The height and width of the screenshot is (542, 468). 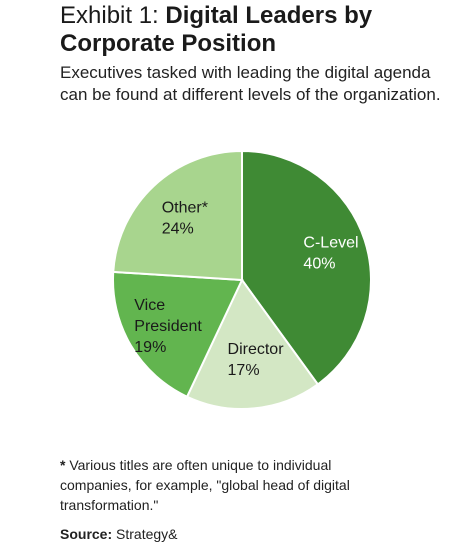 I want to click on slice-value-label-3: 24%, so click(x=178, y=228).